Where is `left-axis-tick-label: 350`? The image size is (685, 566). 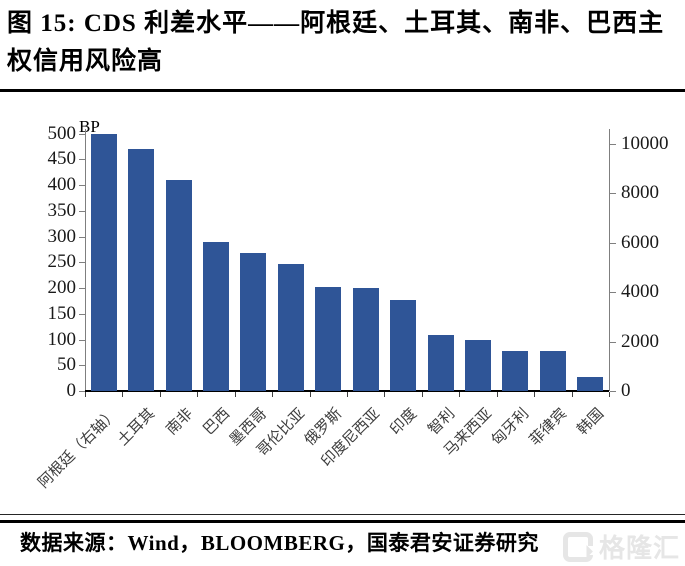 left-axis-tick-label: 350 is located at coordinates (62, 210).